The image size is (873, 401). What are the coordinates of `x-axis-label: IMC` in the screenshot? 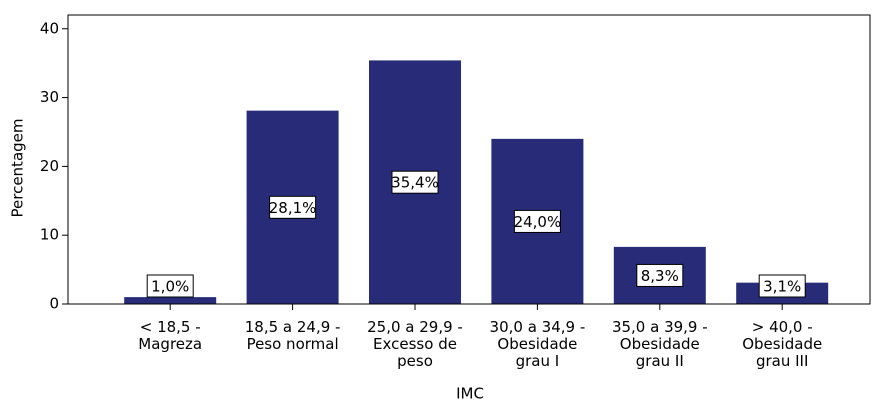 It's located at (470, 393).